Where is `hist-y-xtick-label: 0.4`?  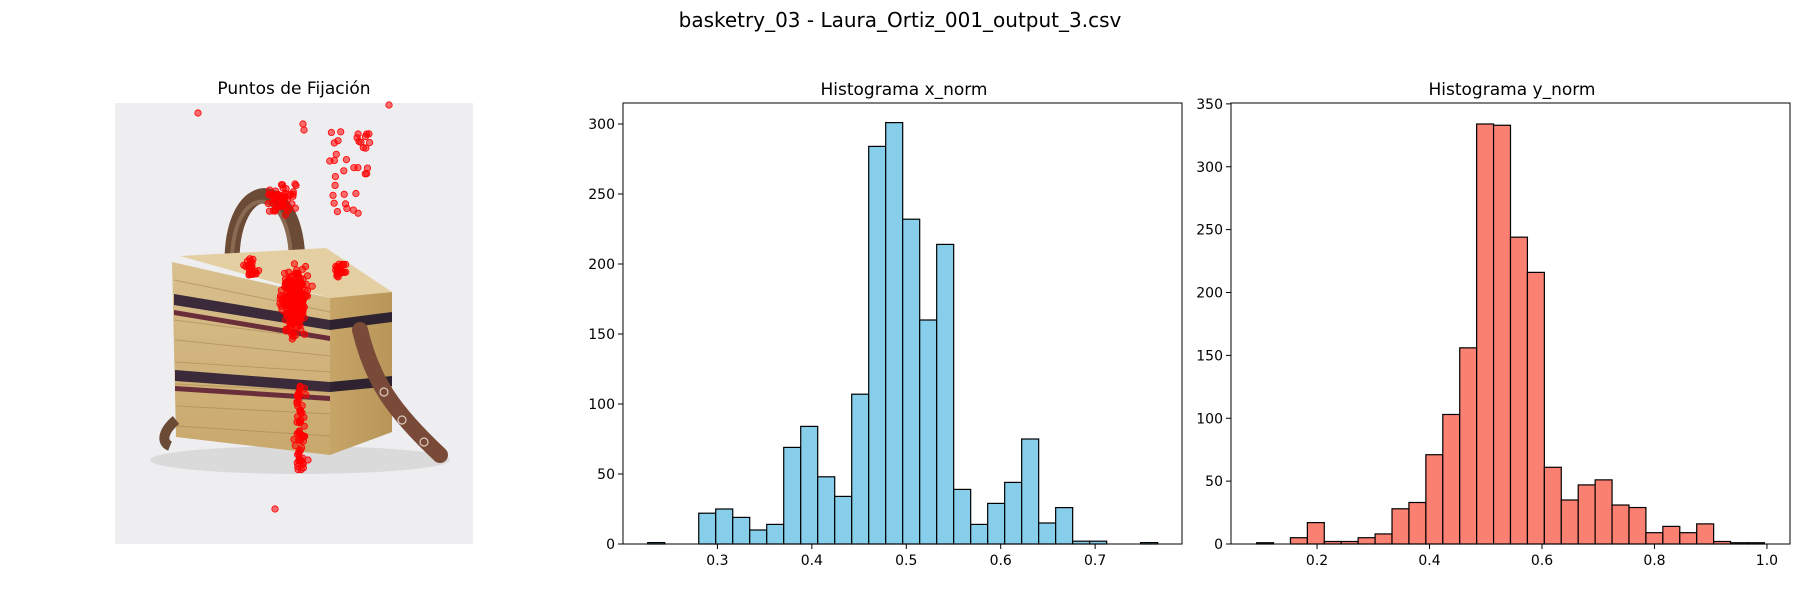 hist-y-xtick-label: 0.4 is located at coordinates (1429, 561).